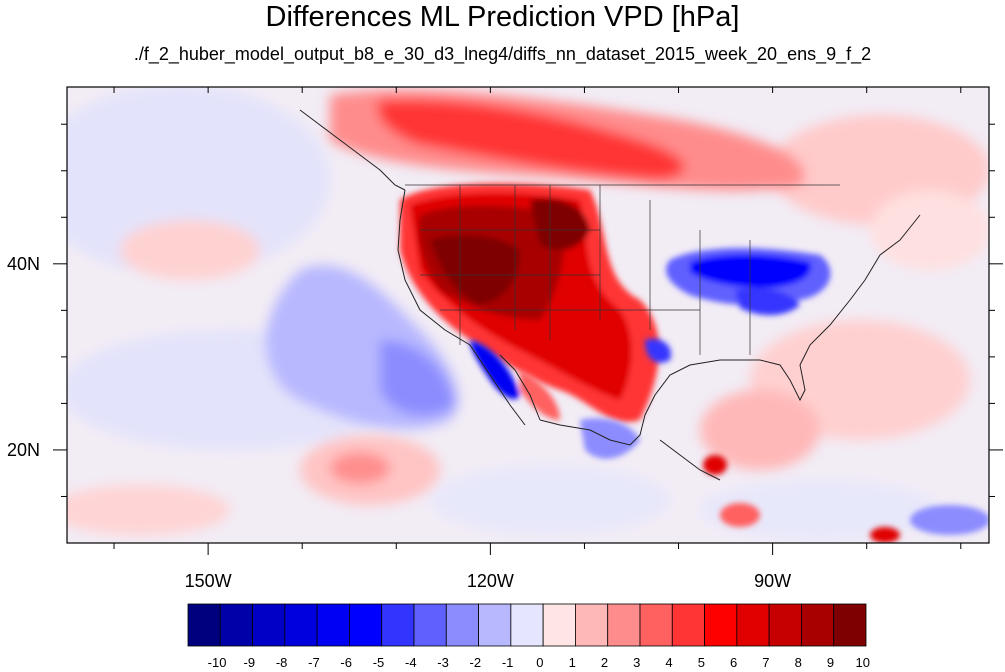 This screenshot has width=1005, height=672. I want to click on colorbar-tick-label: -2, so click(475, 662).